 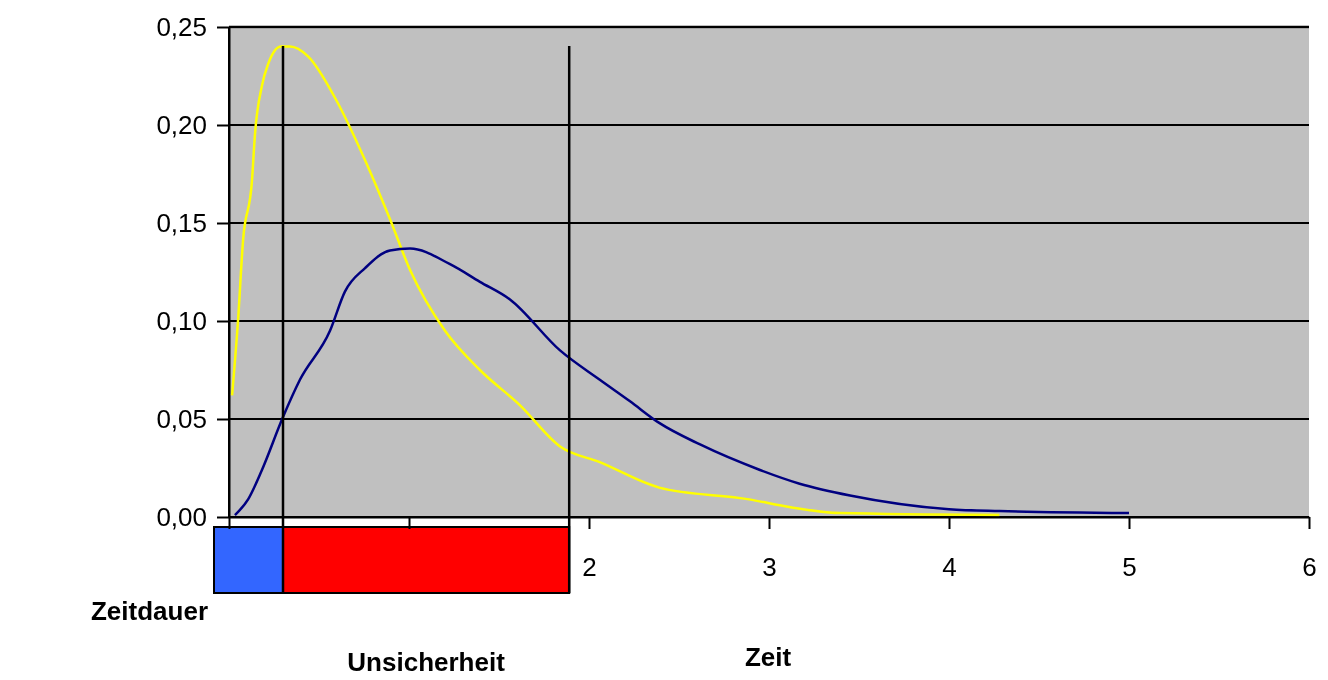 What do you see at coordinates (149, 611) in the screenshot?
I see `text: Zeitdauer` at bounding box center [149, 611].